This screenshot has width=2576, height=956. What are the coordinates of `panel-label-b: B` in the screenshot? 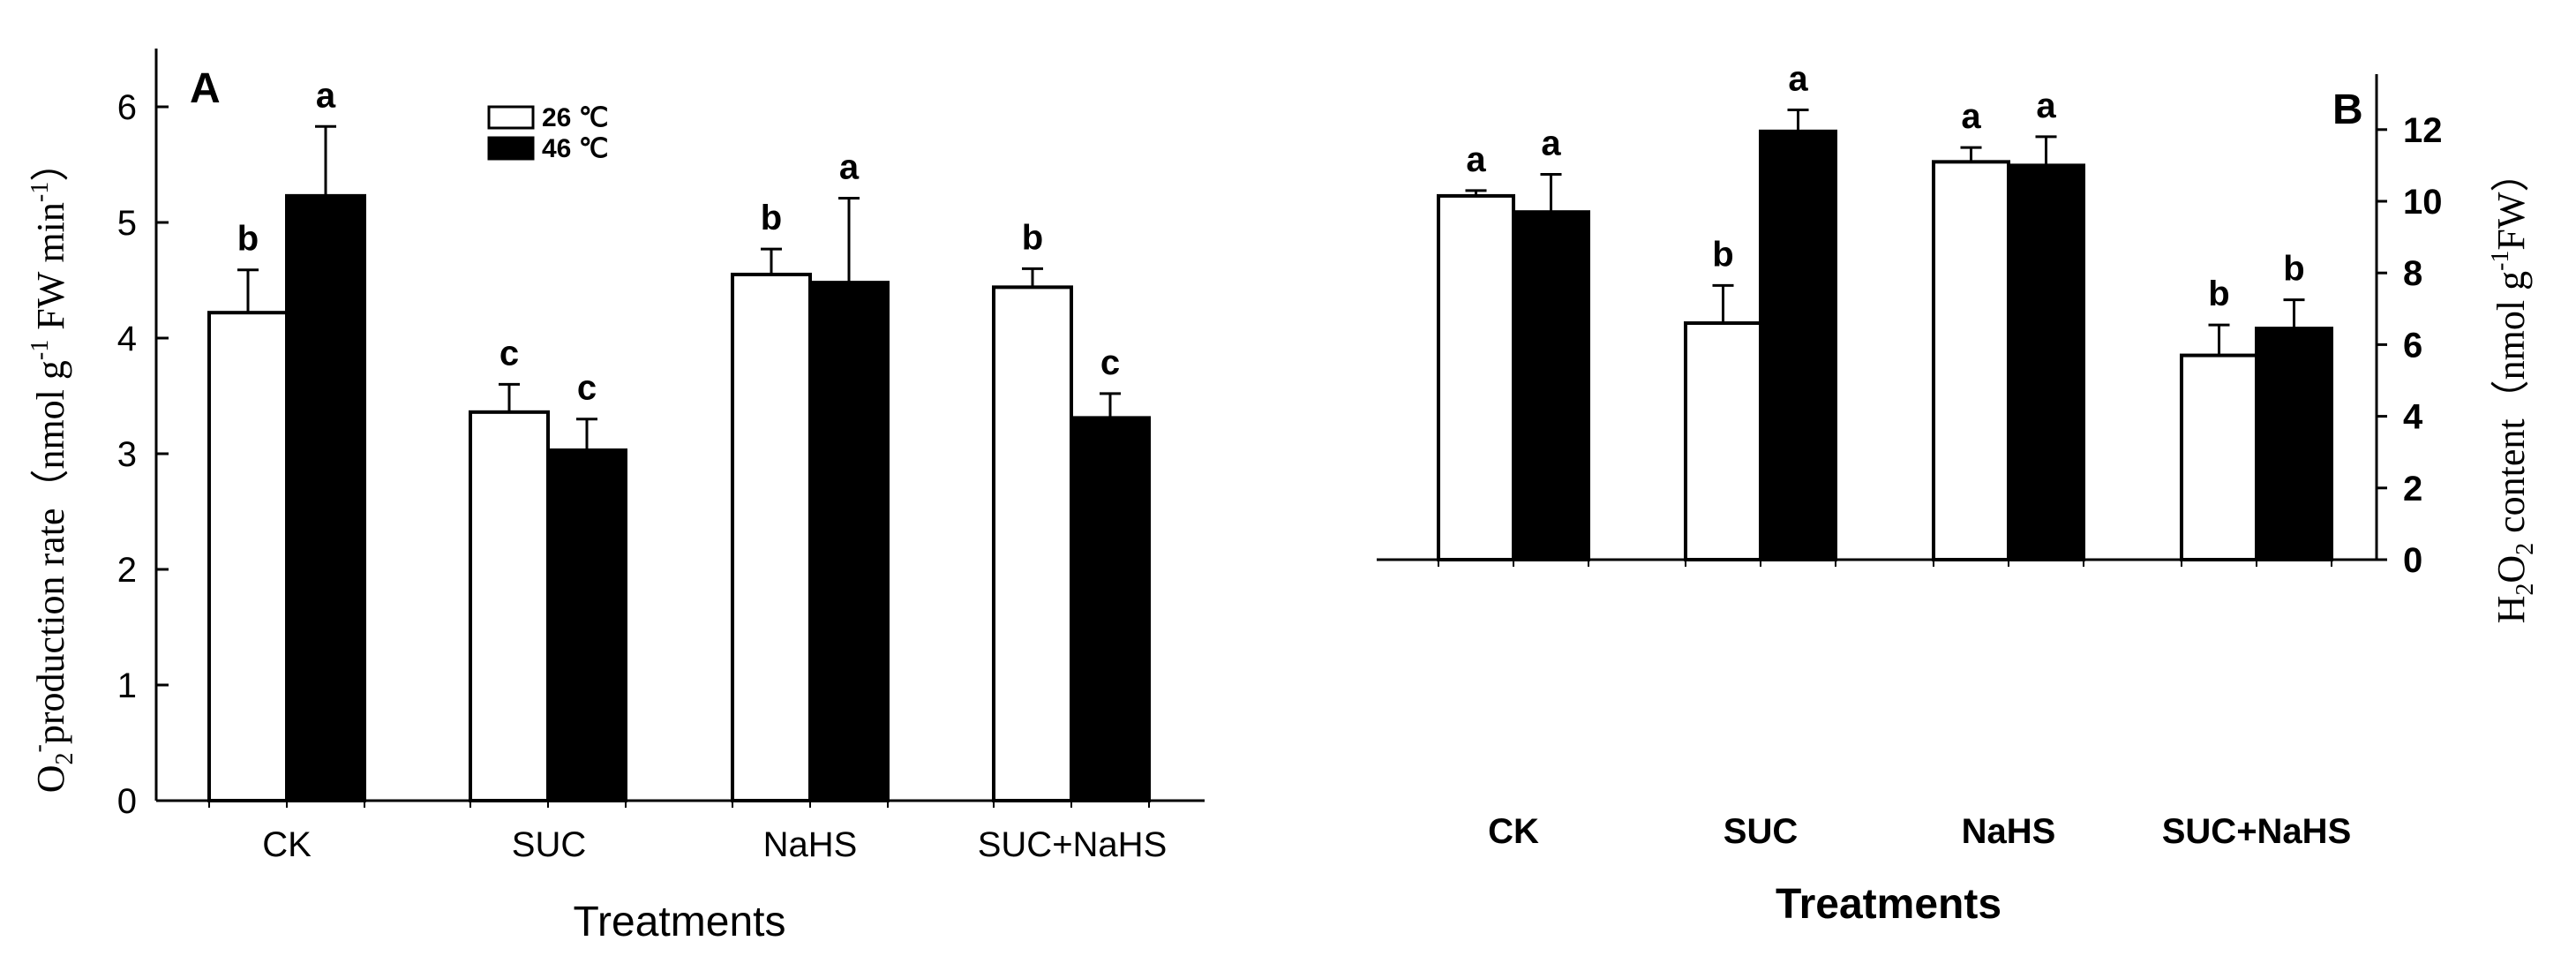 It's located at (2347, 110).